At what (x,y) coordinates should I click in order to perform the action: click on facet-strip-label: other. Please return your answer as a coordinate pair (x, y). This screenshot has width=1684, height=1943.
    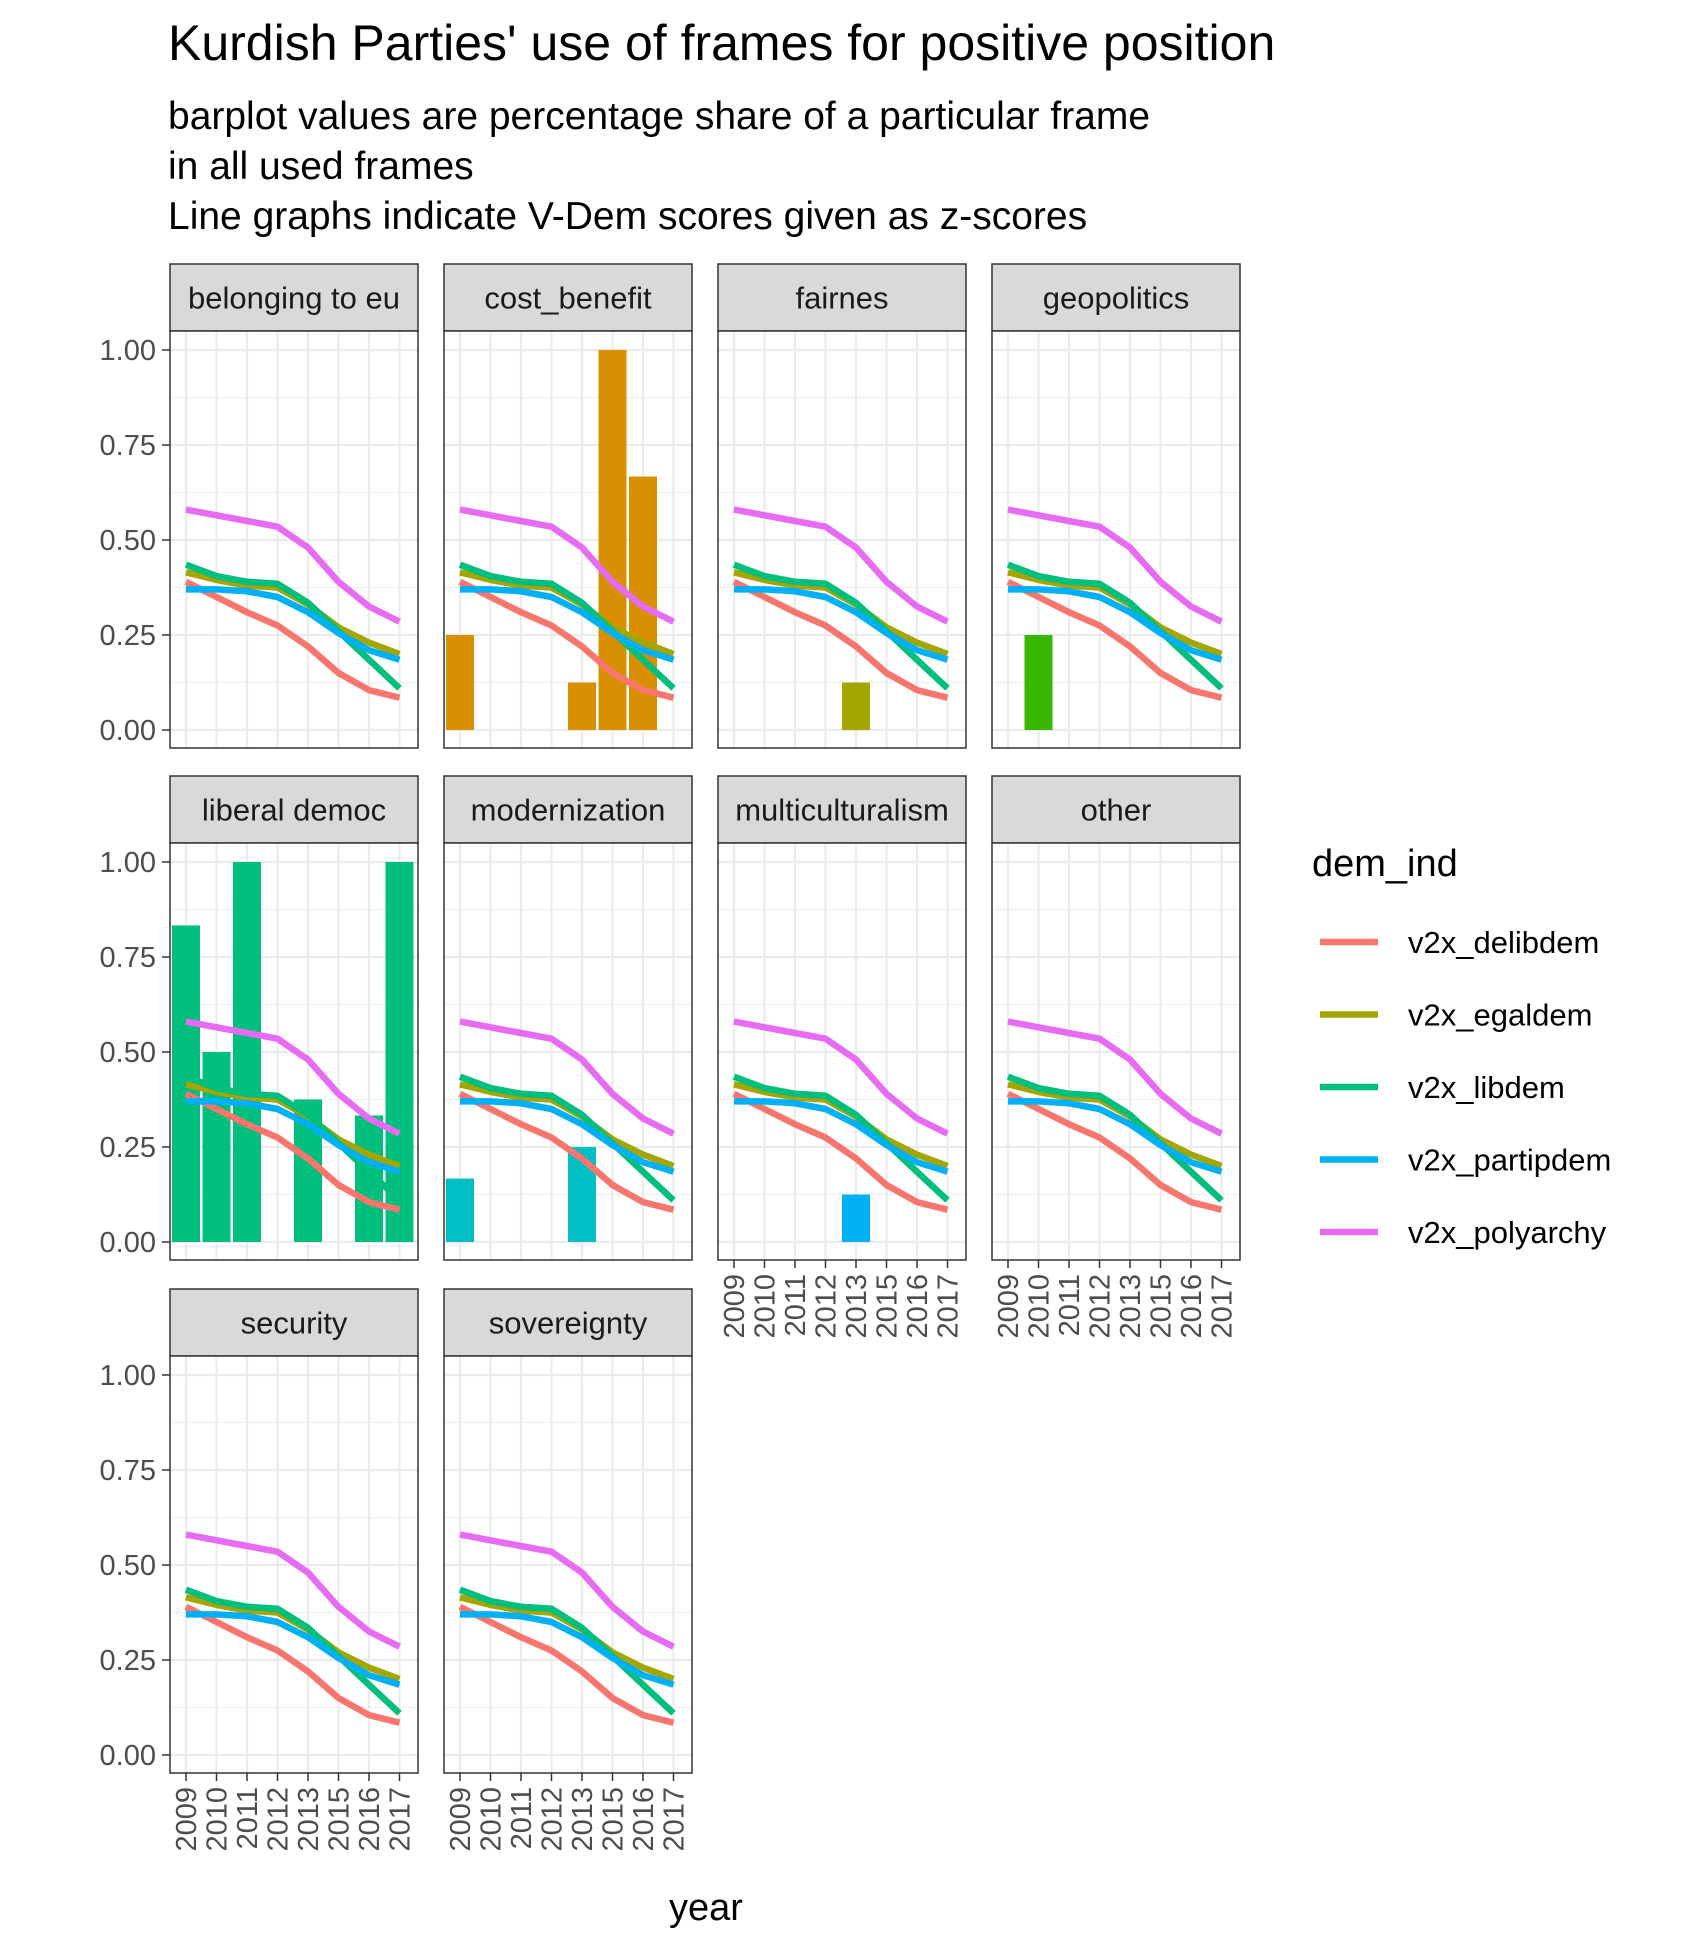
    Looking at the image, I should click on (1116, 810).